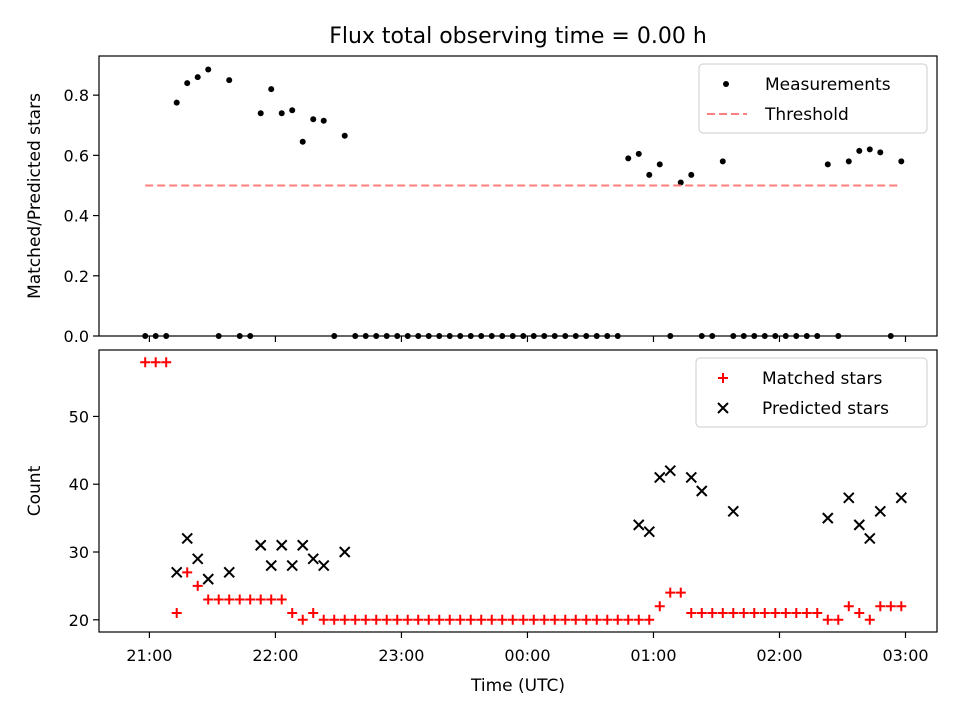  Describe the element at coordinates (822, 379) in the screenshot. I see `count-legend-label: Matched stars` at that location.